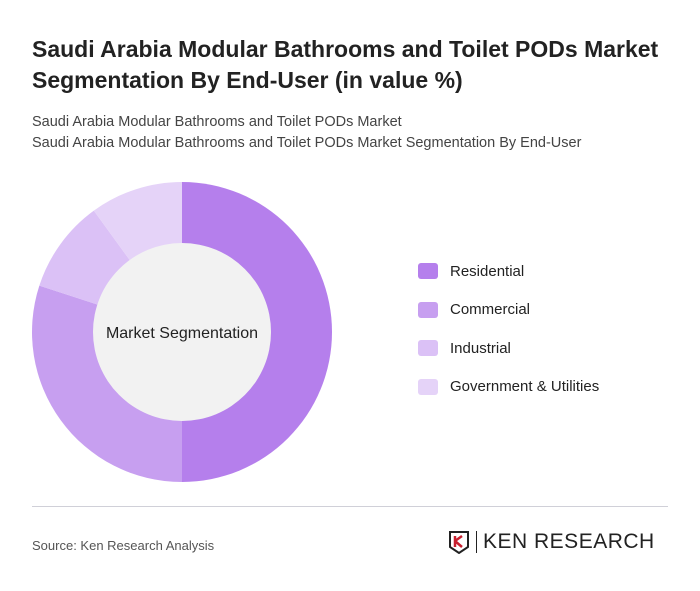  I want to click on legend-label: Commercial, so click(490, 310).